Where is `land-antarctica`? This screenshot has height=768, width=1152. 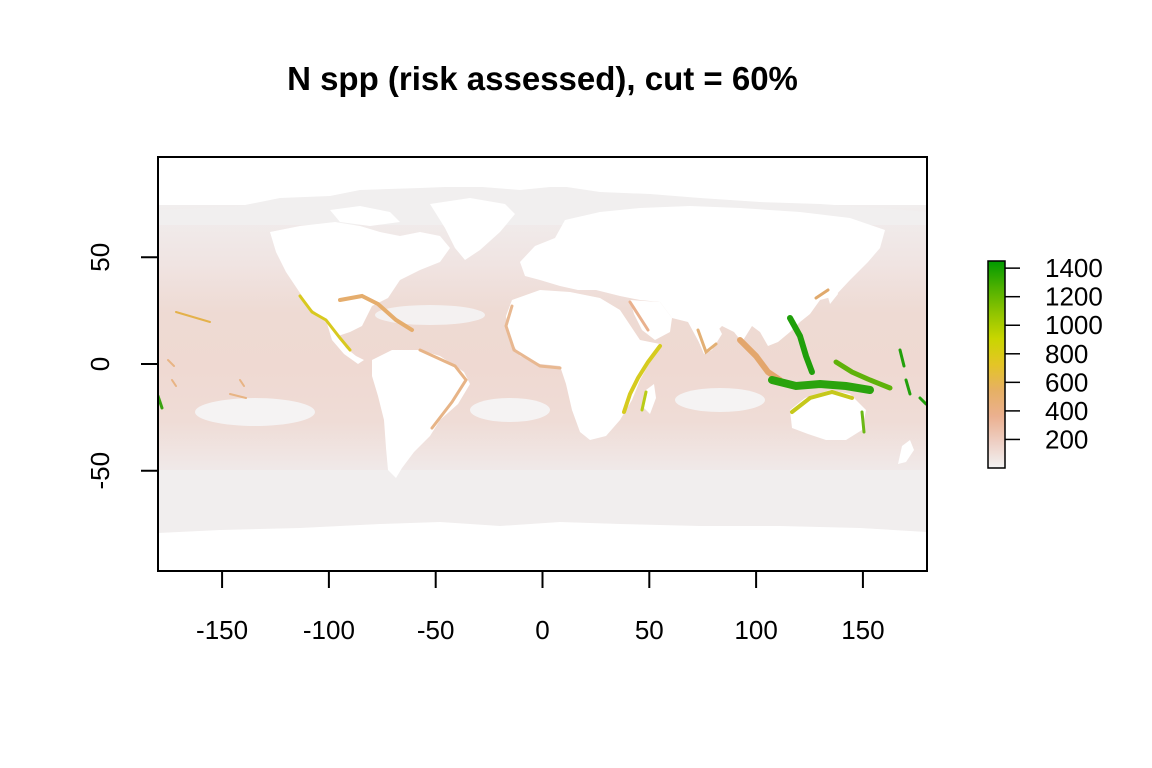 land-antarctica is located at coordinates (542, 546).